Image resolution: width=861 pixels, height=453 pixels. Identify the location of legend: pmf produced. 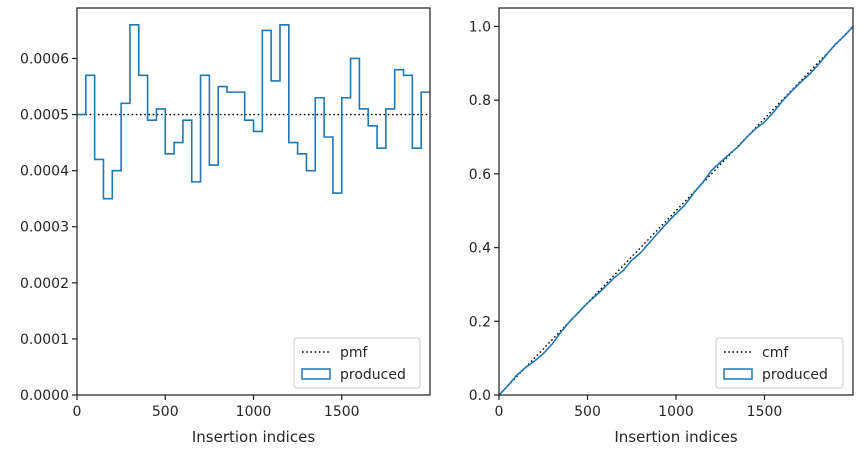
(357, 363).